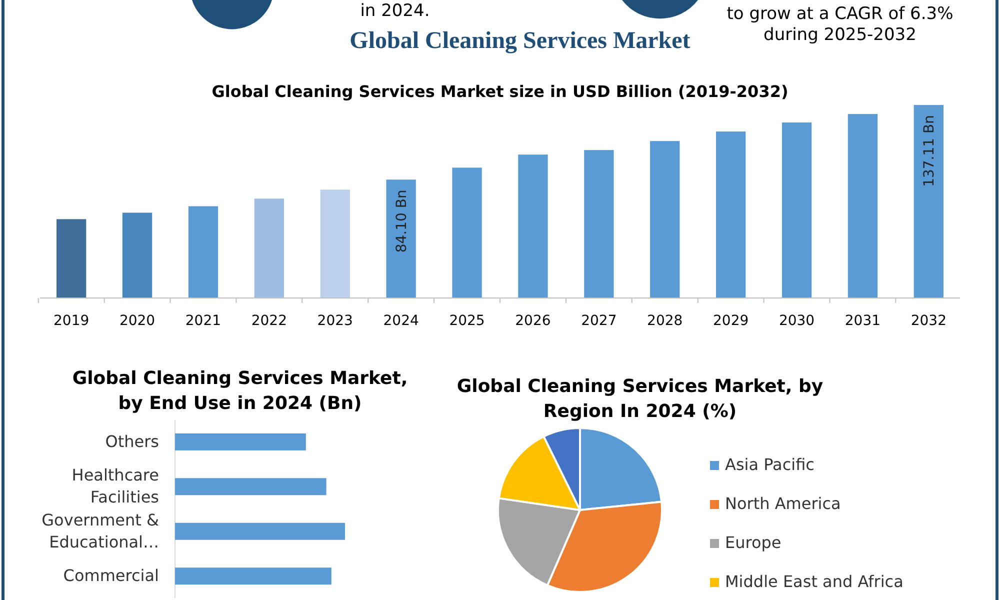 Image resolution: width=1000 pixels, height=600 pixels. What do you see at coordinates (467, 321) in the screenshot?
I see `x-tick-label: 2025` at bounding box center [467, 321].